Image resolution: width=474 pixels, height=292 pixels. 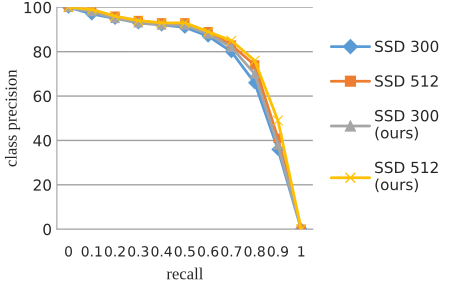 I want to click on x-tick-label: 0.5, so click(x=184, y=251).